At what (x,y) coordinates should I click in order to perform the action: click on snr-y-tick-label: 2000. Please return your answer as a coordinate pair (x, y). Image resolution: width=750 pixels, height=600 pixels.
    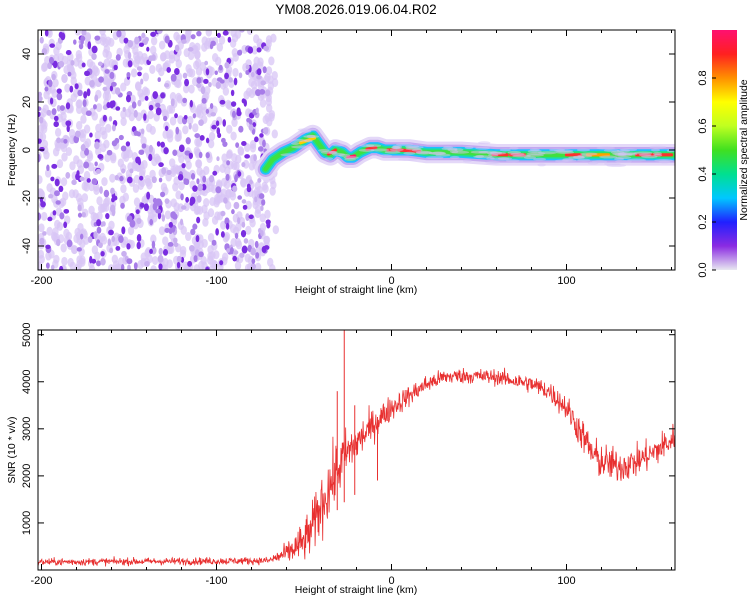
    Looking at the image, I should click on (27, 476).